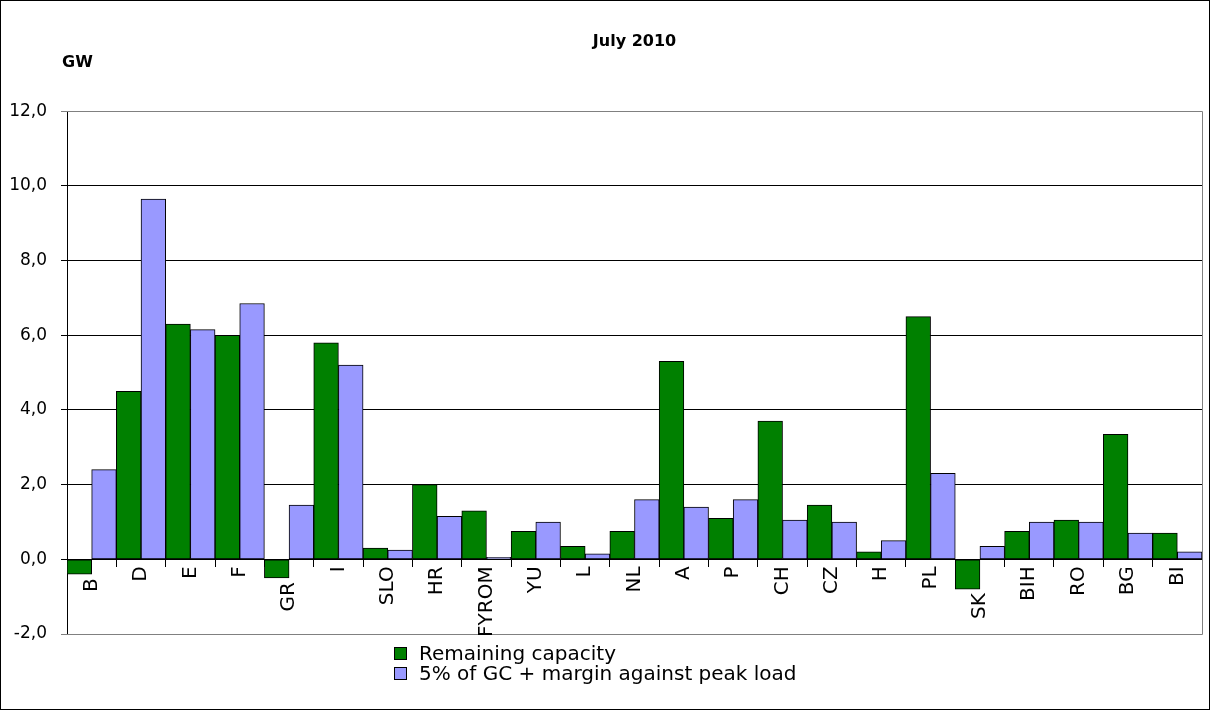 This screenshot has height=710, width=1210. Describe the element at coordinates (28, 109) in the screenshot. I see `y-tick-label: 12,0` at that location.